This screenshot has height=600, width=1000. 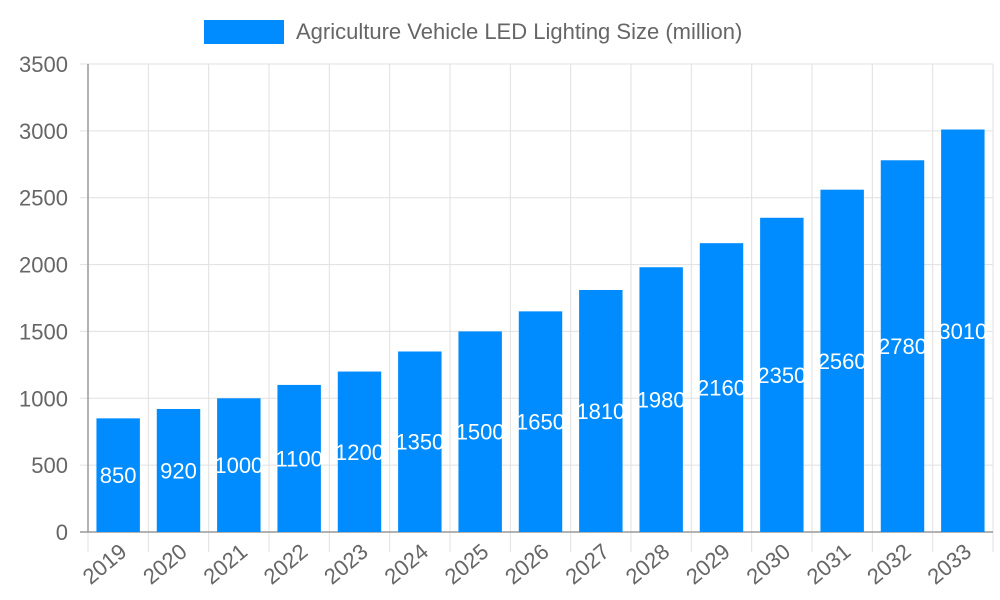 I want to click on data-label: 2160, so click(x=721, y=388).